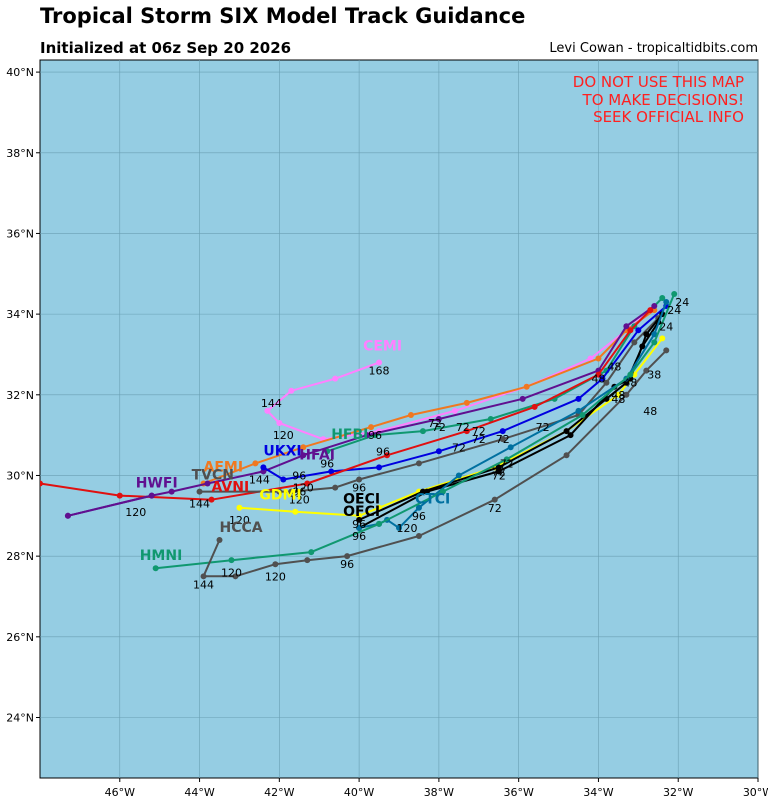 The height and width of the screenshot is (801, 768). Describe the element at coordinates (658, 82) in the screenshot. I see `warning-line-1: DO NOT USE THIS MAP` at that location.